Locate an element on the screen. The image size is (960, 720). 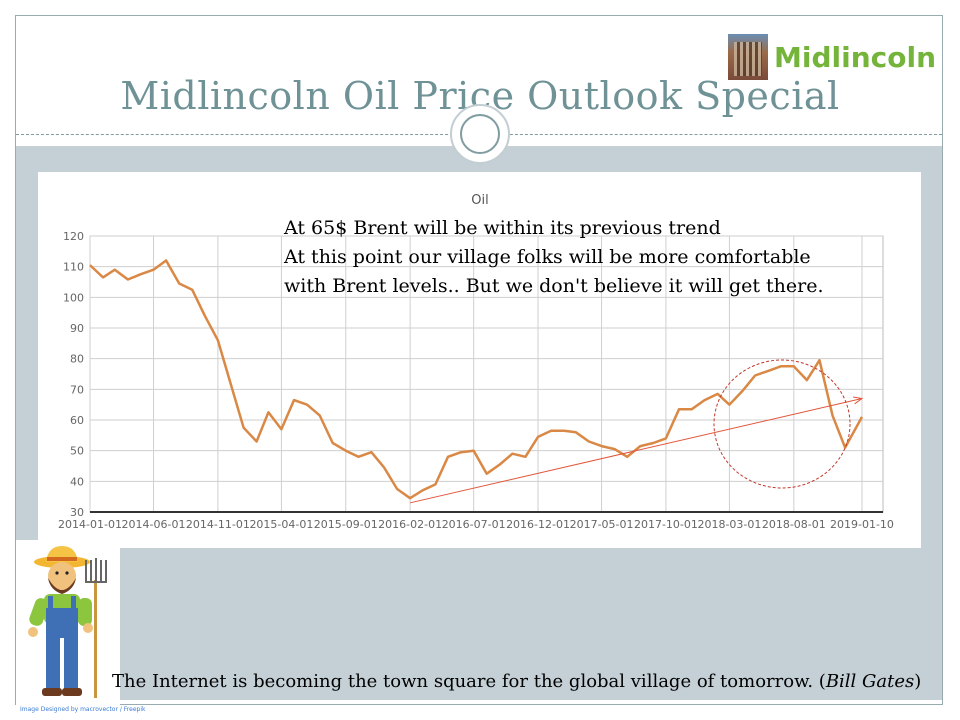
trend-arrow is located at coordinates (636, 451).